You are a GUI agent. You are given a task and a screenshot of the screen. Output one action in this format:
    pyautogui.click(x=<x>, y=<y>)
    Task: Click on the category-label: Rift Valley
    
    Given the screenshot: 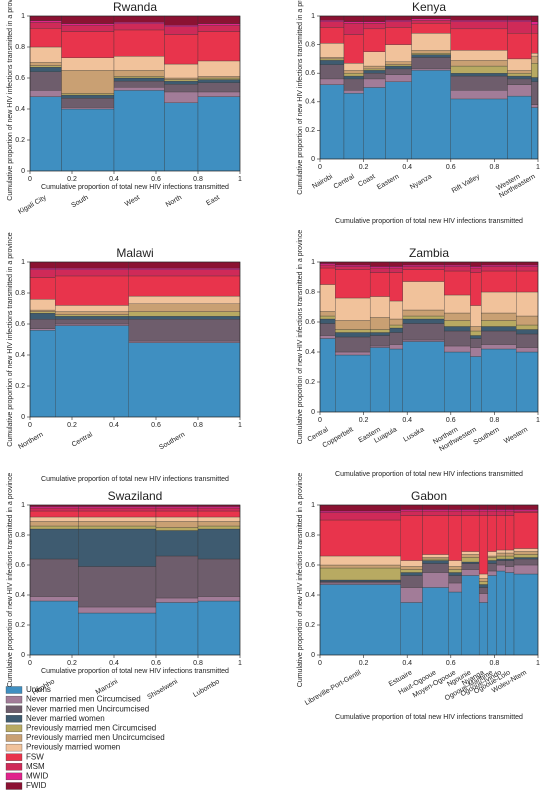 What is the action you would take?
    pyautogui.click(x=466, y=184)
    